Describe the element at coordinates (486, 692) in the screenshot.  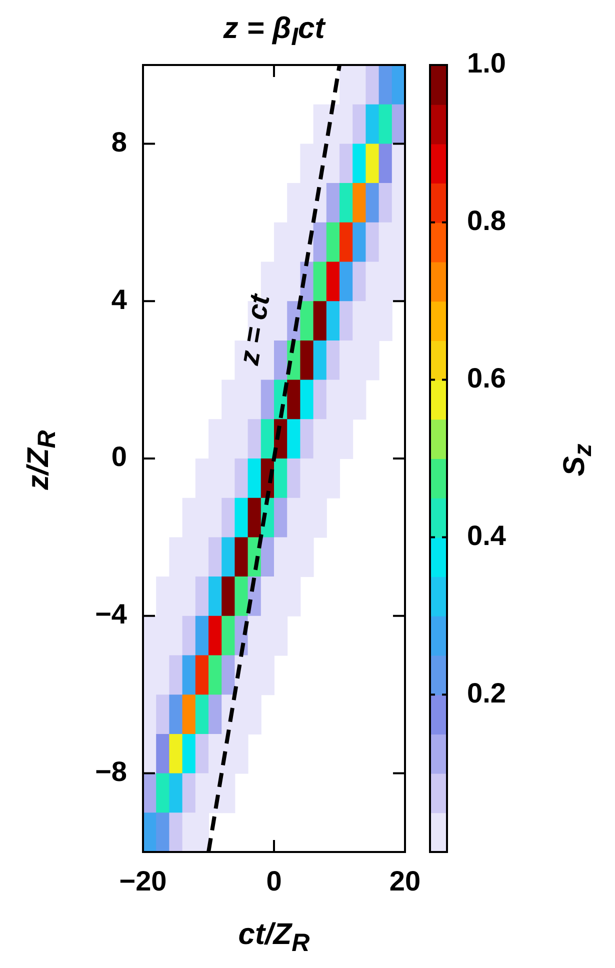
I see `color-bar-label: 0.2` at that location.